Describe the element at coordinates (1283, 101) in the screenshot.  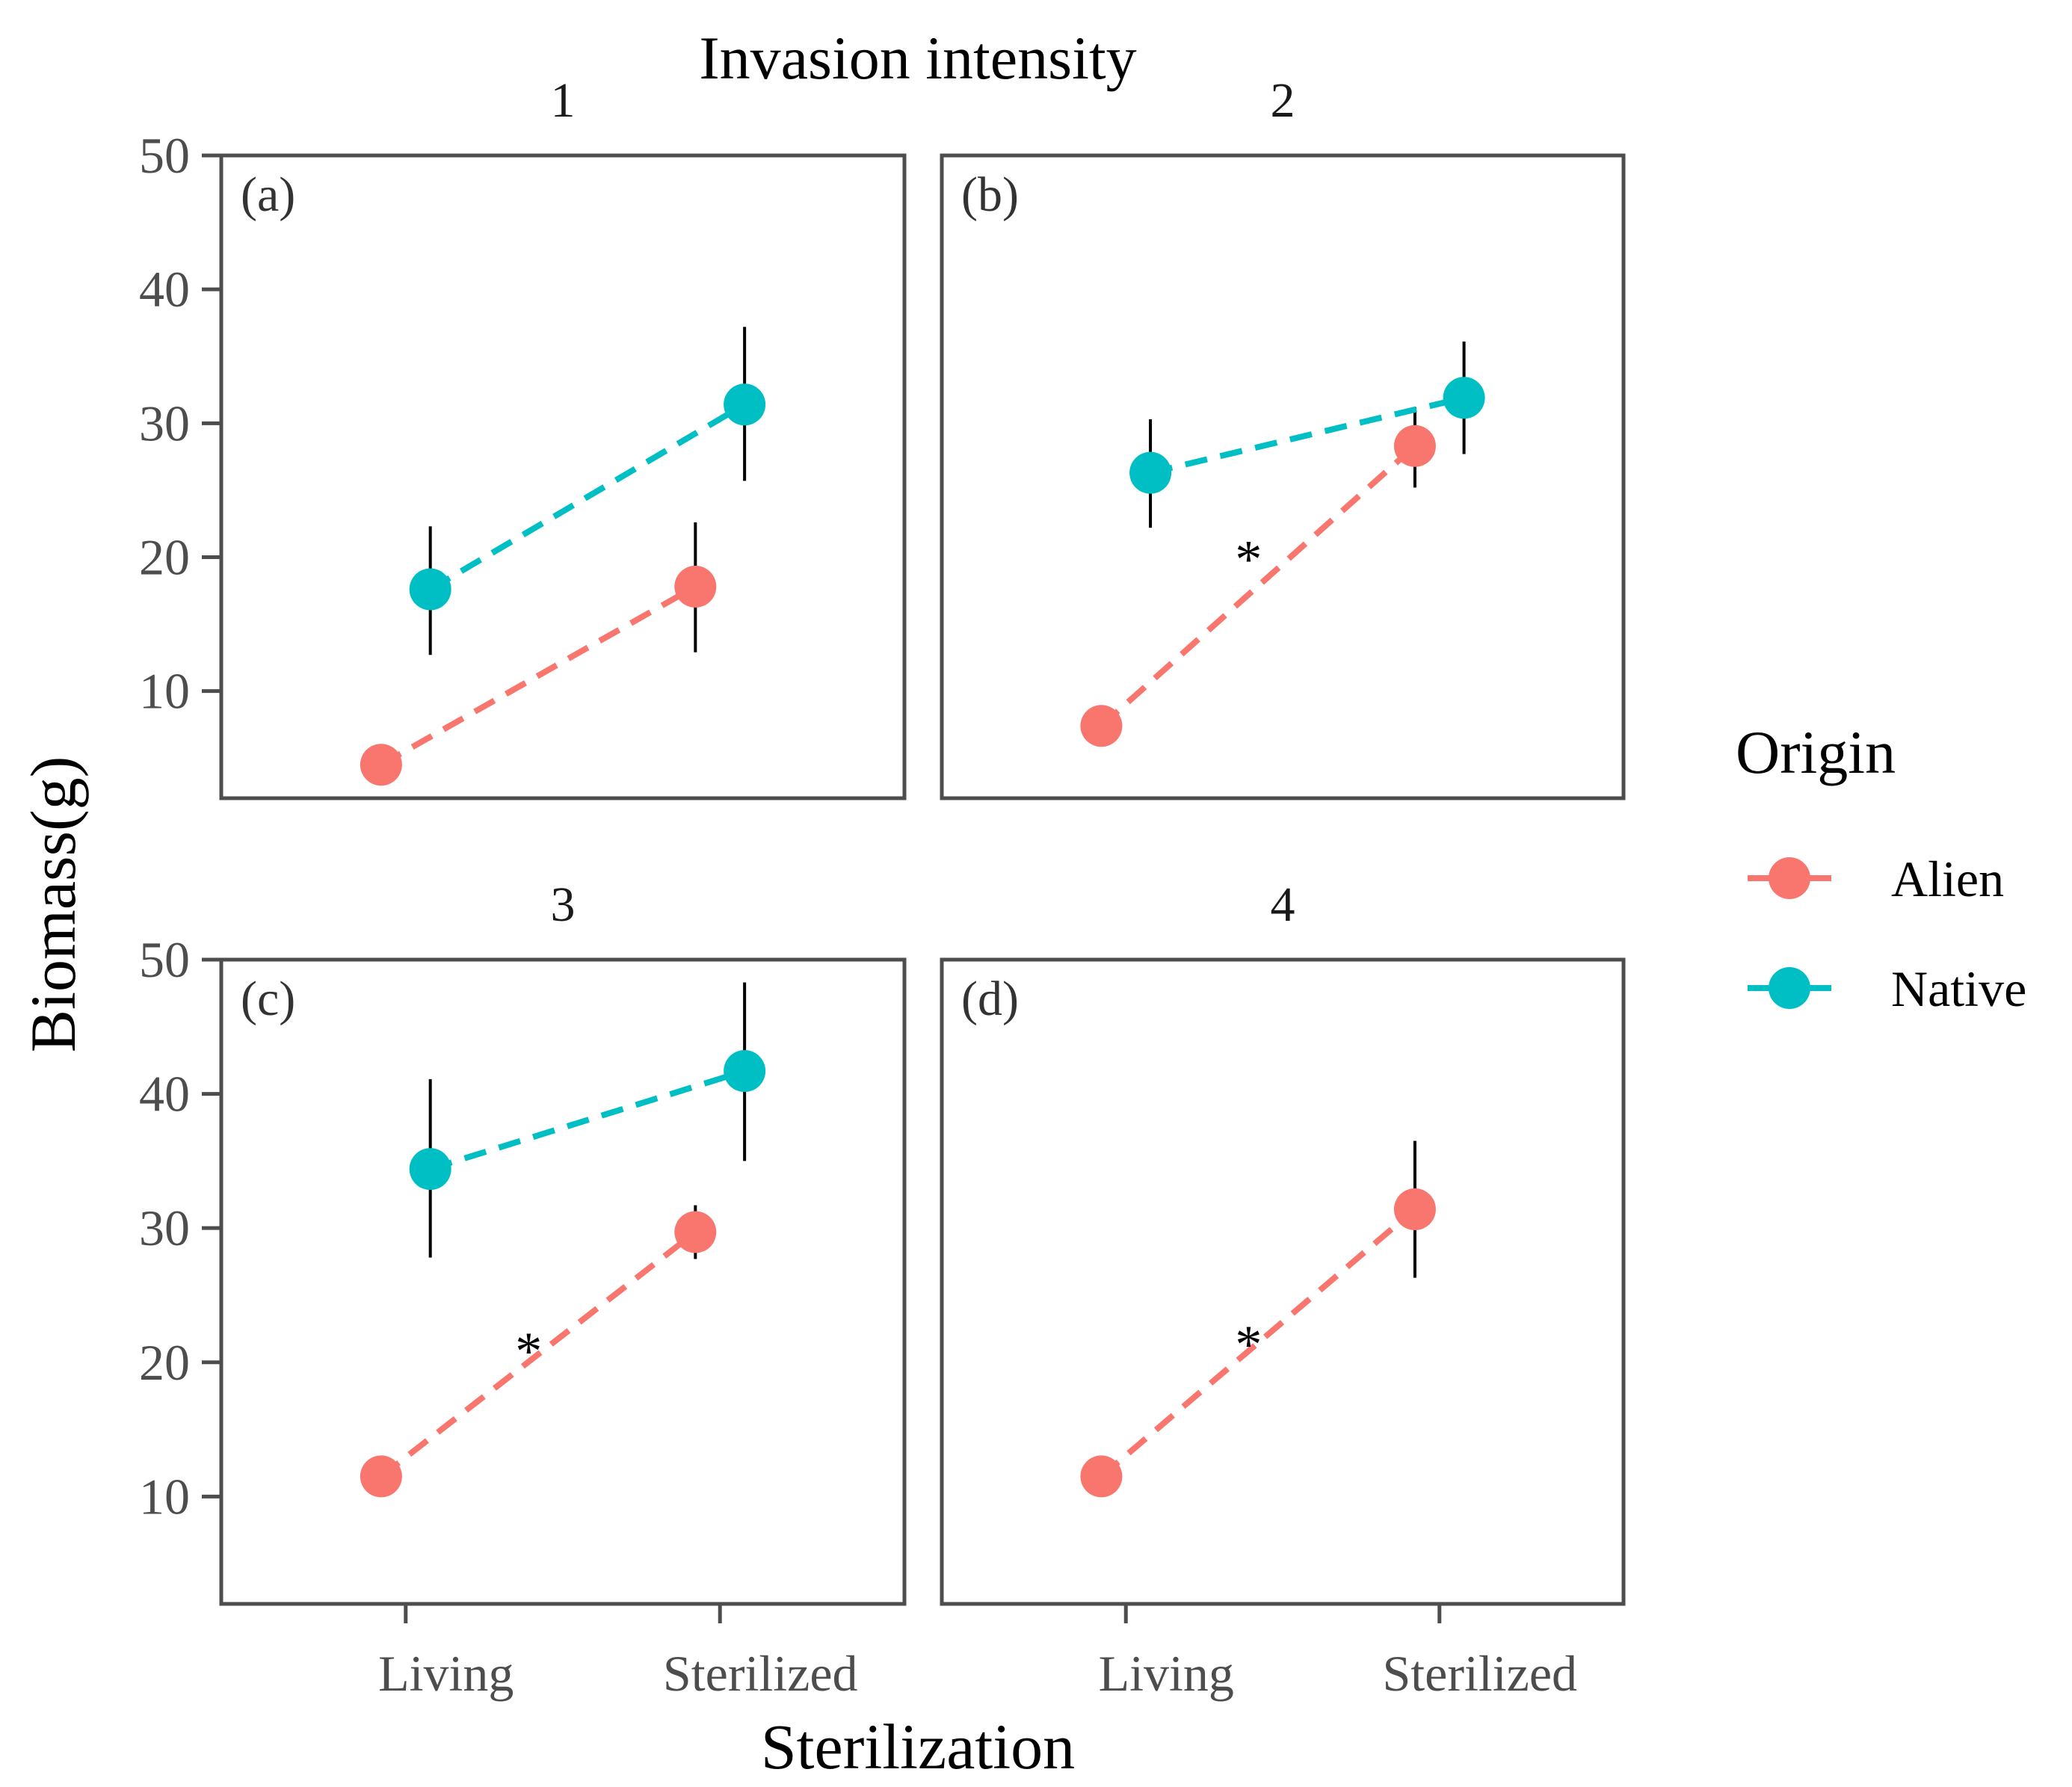
I see `panel-strip-label: 2` at that location.